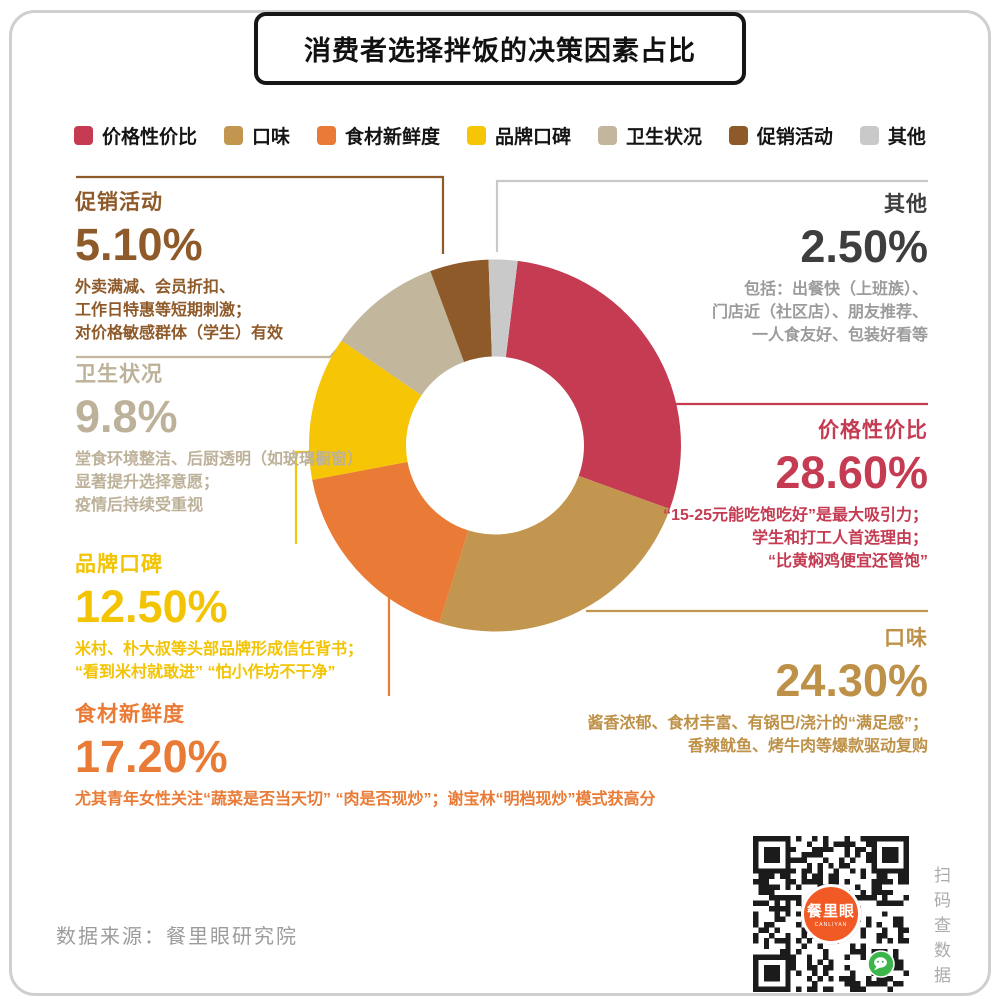 The width and height of the screenshot is (1000, 1005). Describe the element at coordinates (663, 137) in the screenshot. I see `legend-label: 卫生状况` at that location.